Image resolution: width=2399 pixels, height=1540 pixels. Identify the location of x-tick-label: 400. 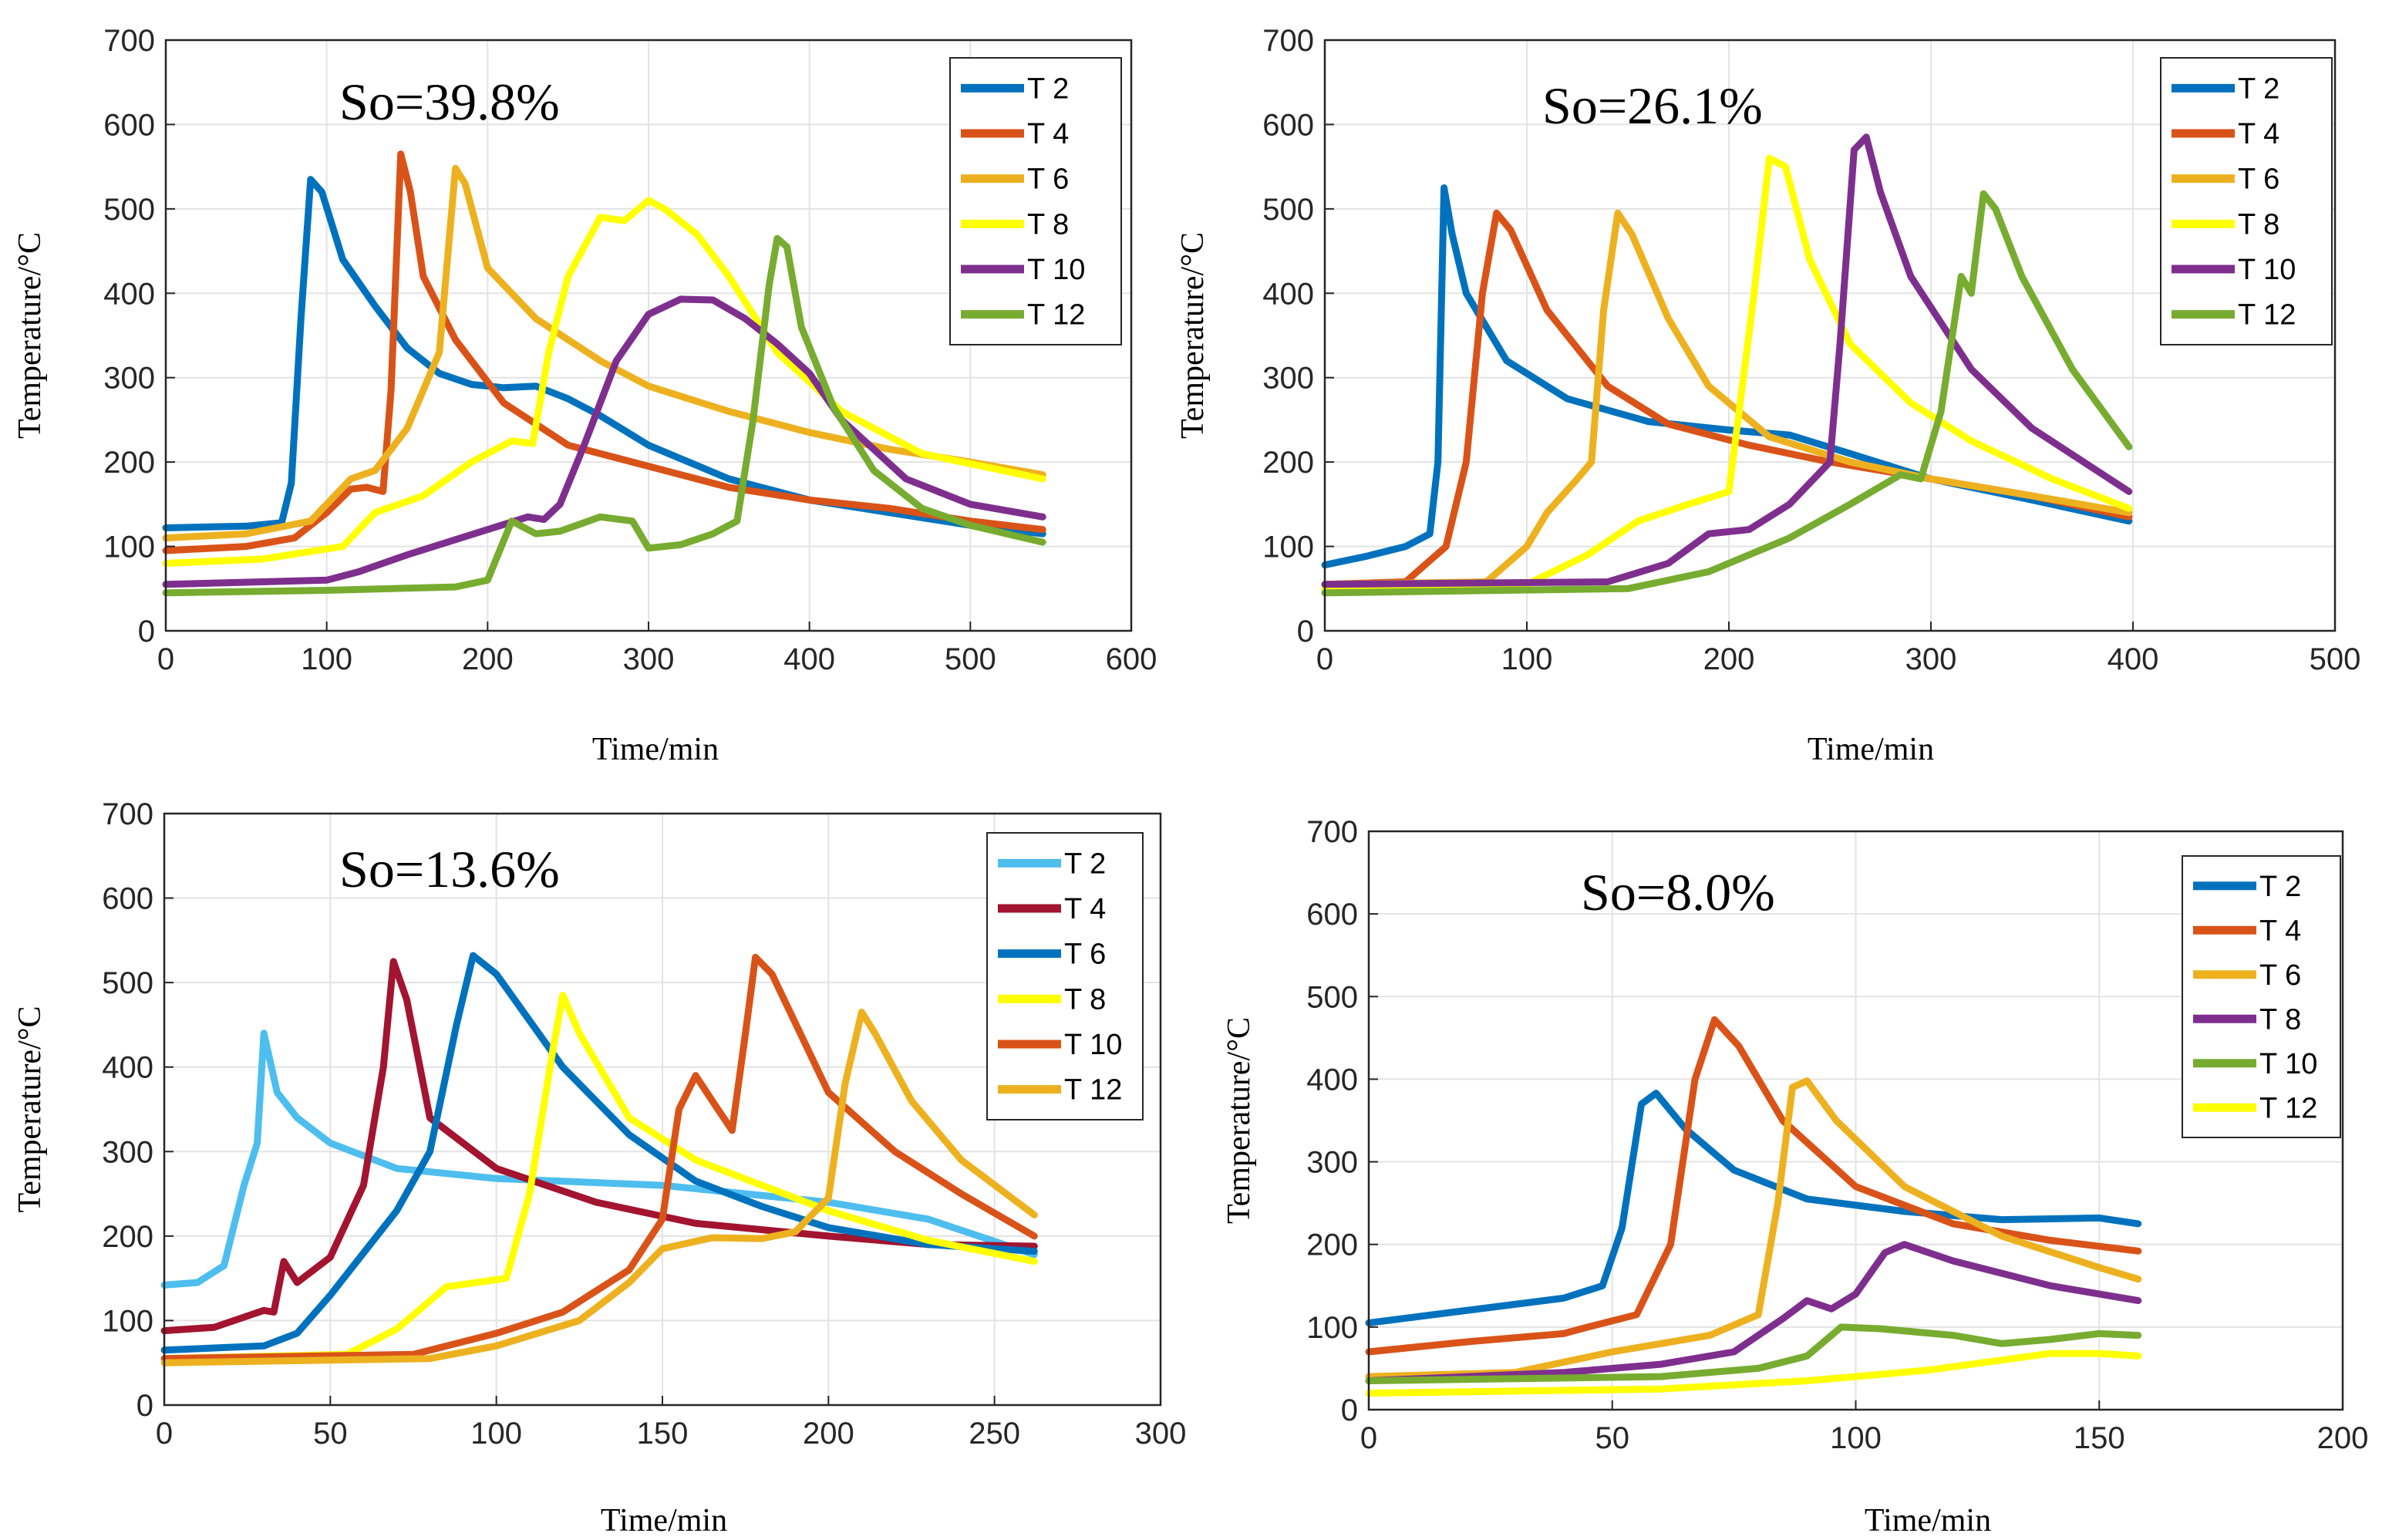
(2134, 659).